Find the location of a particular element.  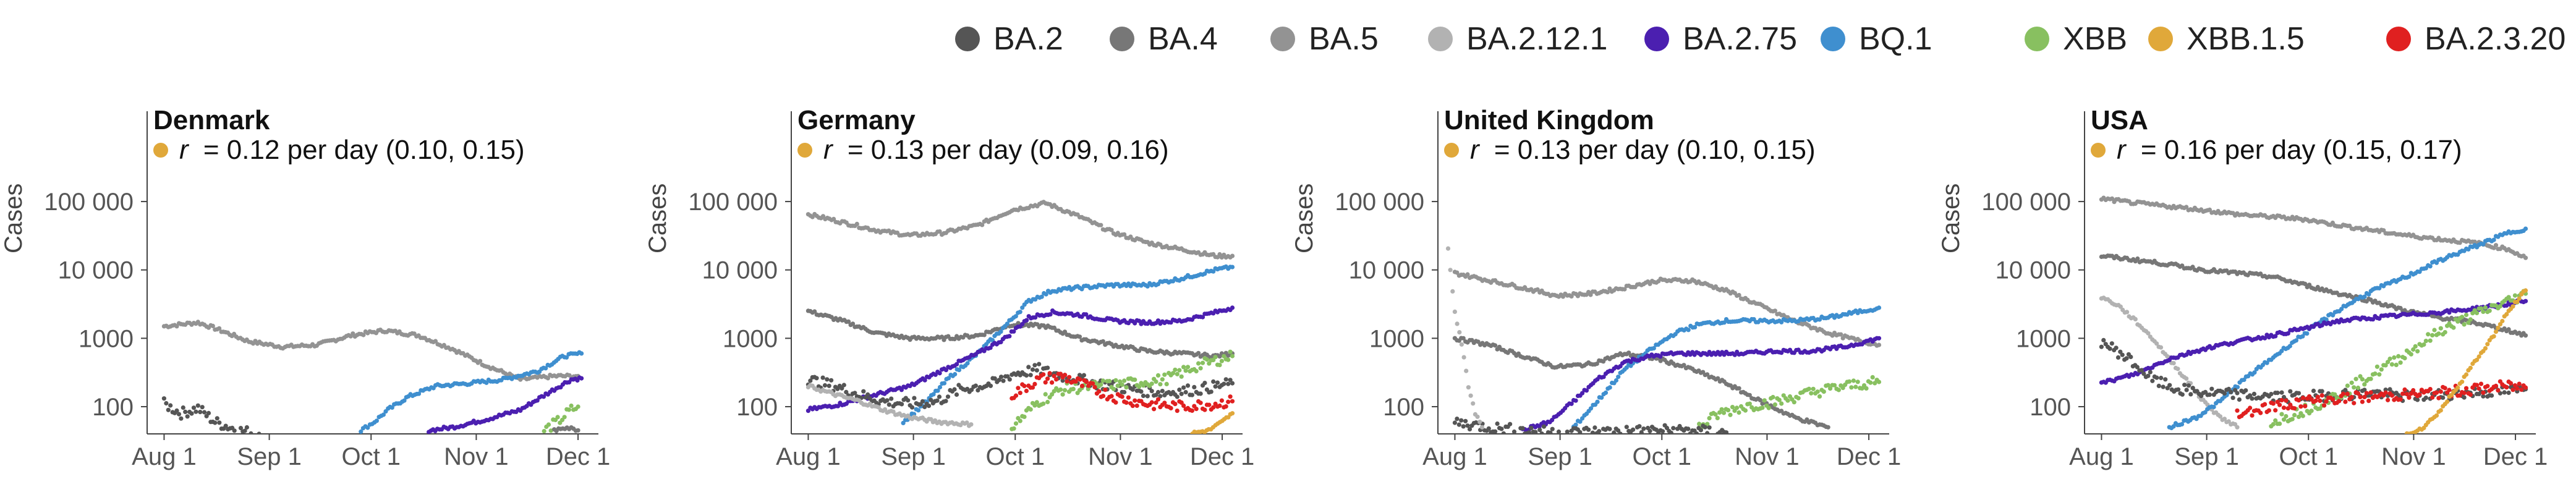

series-xbb is located at coordinates (561, 418).